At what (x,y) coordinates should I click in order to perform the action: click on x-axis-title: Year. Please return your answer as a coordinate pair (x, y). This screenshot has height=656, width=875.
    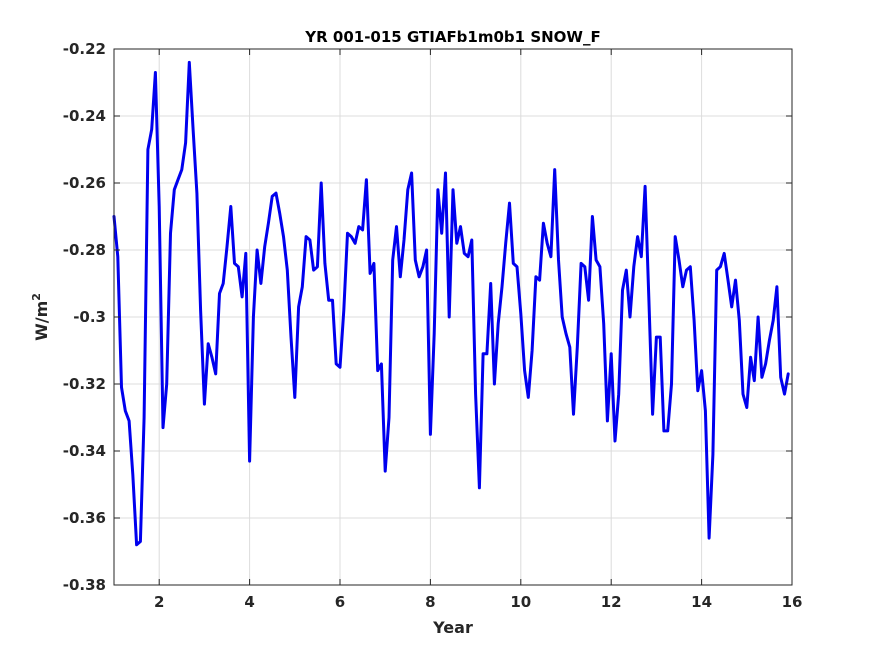
    Looking at the image, I should click on (452, 627).